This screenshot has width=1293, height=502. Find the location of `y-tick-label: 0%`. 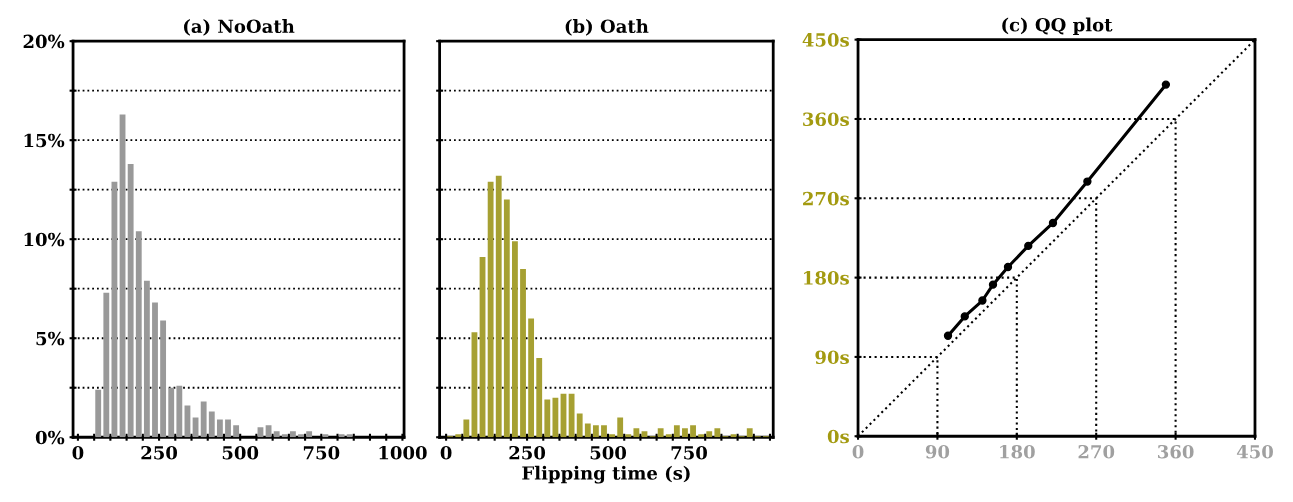

y-tick-label: 0% is located at coordinates (50, 437).